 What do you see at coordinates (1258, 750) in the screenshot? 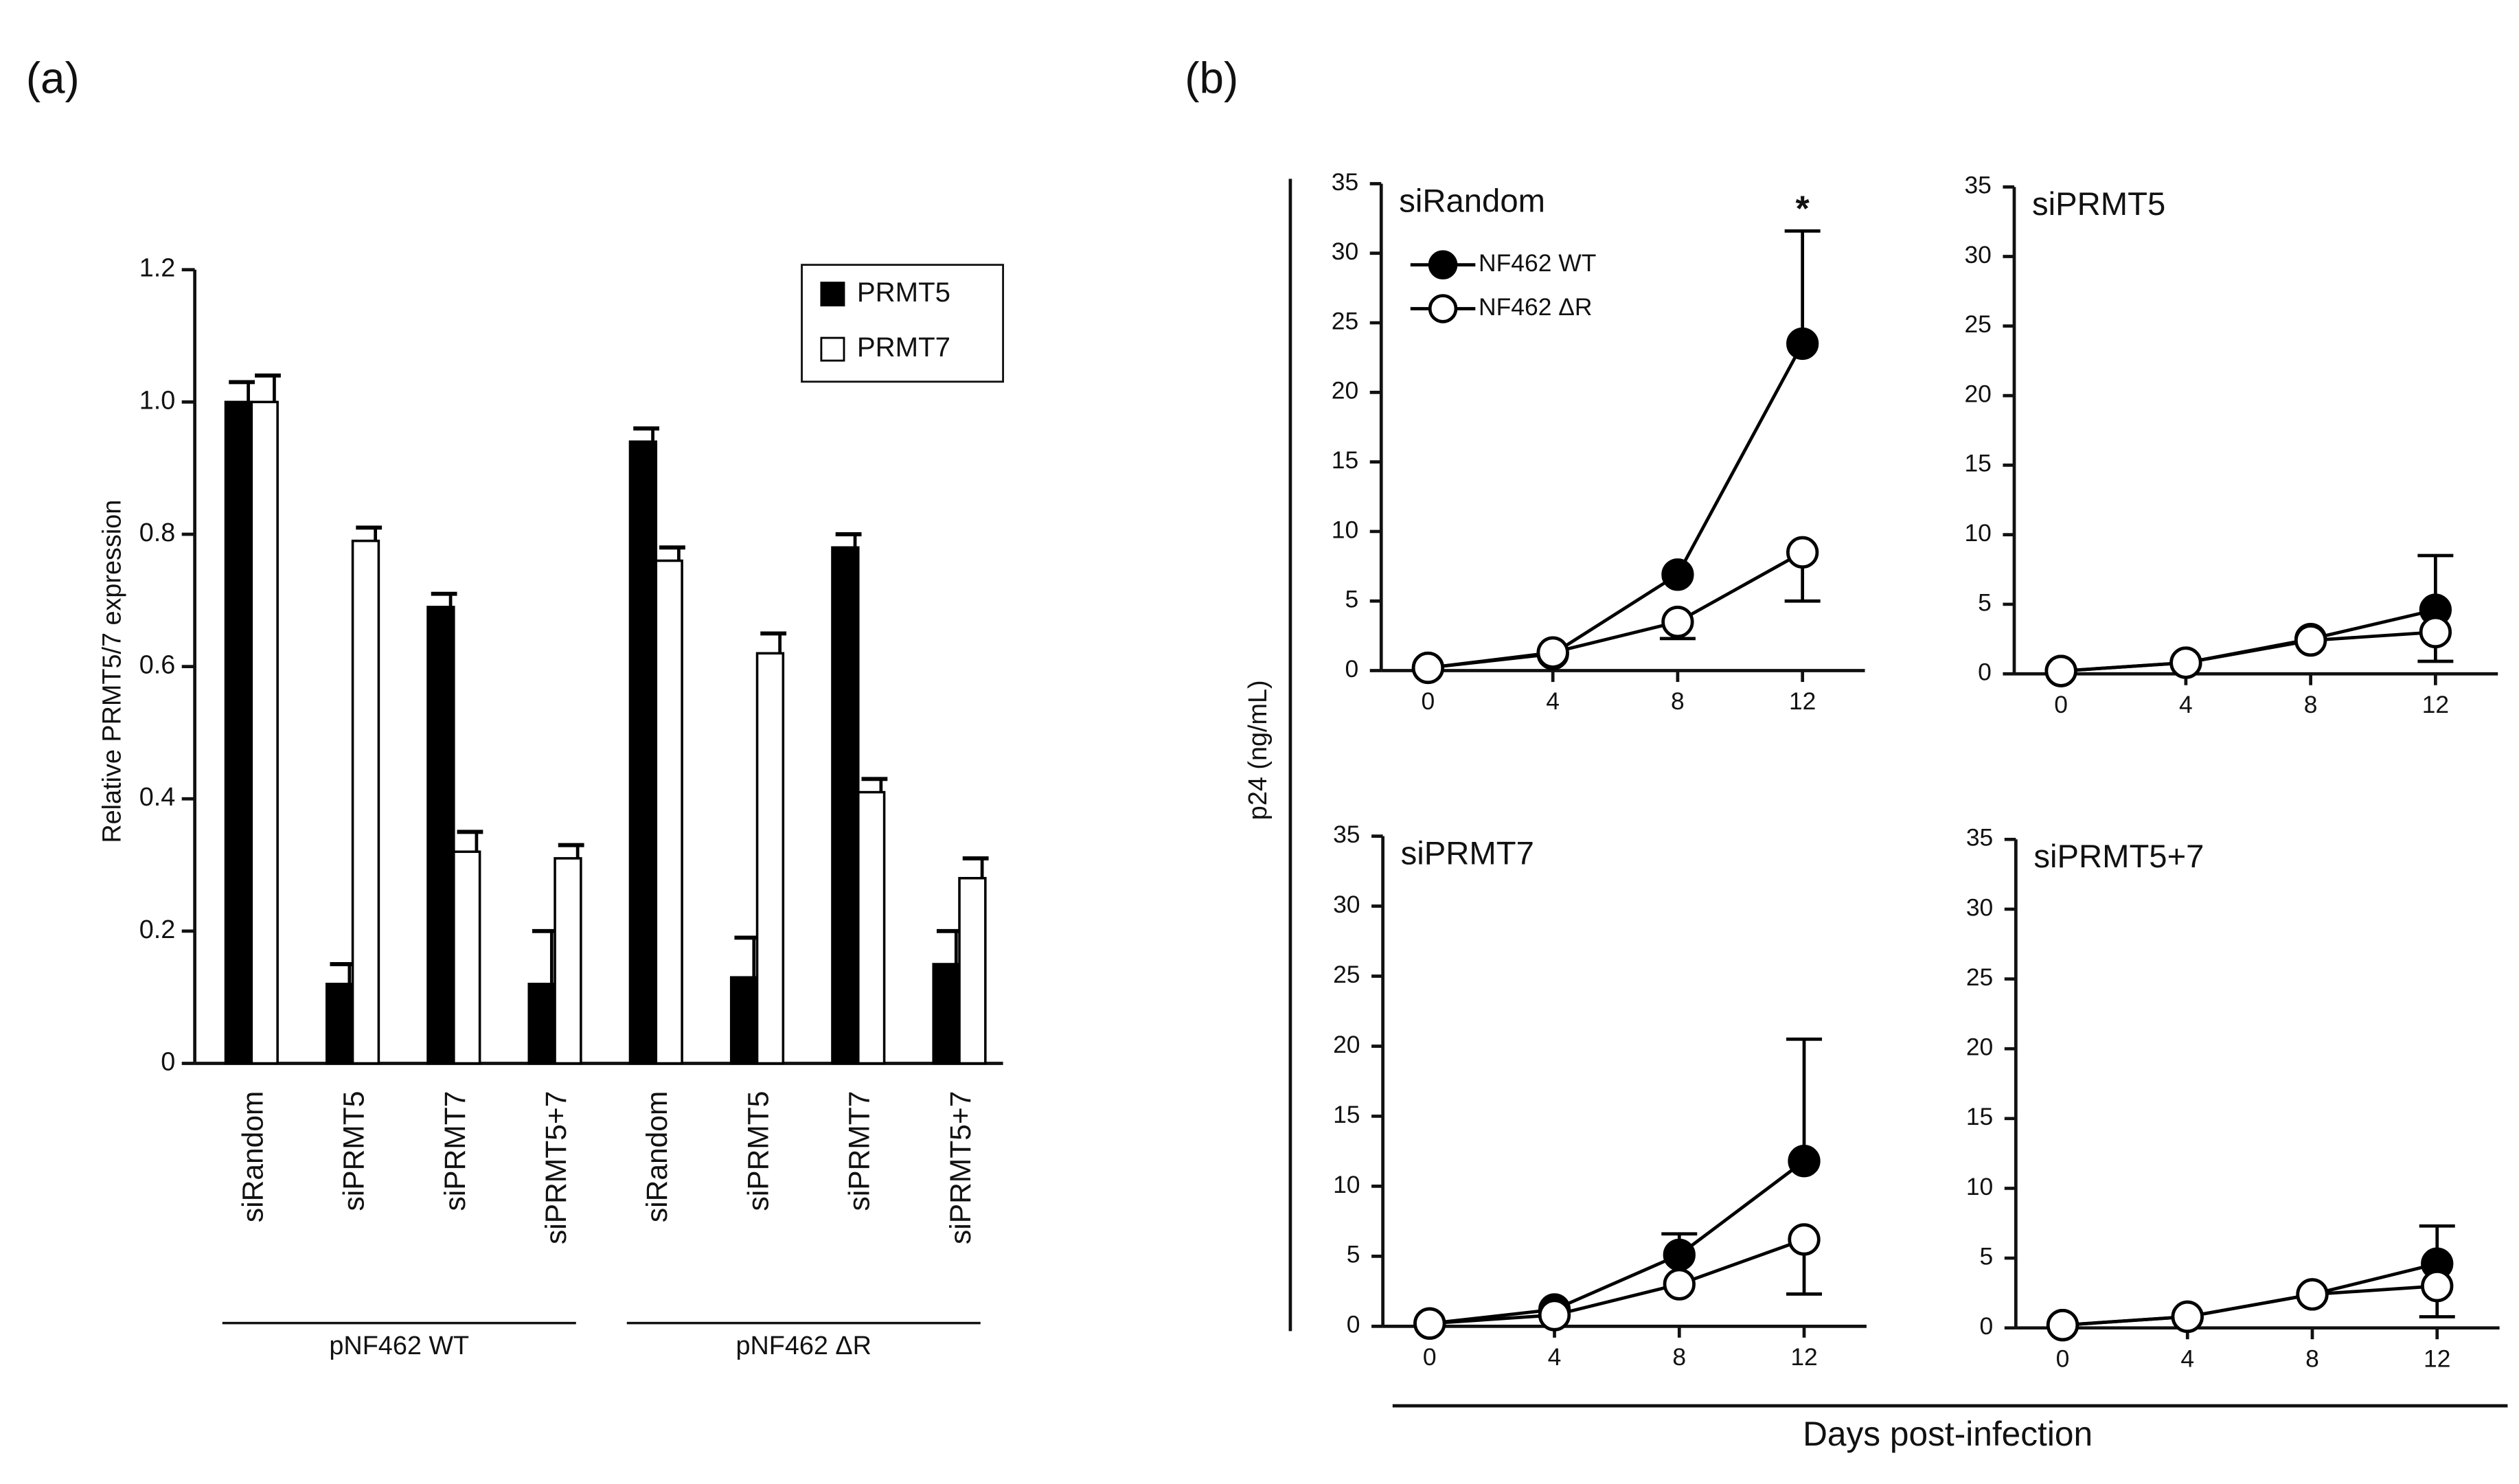
I see `y-axis-label: p24 (ng/mL)` at bounding box center [1258, 750].